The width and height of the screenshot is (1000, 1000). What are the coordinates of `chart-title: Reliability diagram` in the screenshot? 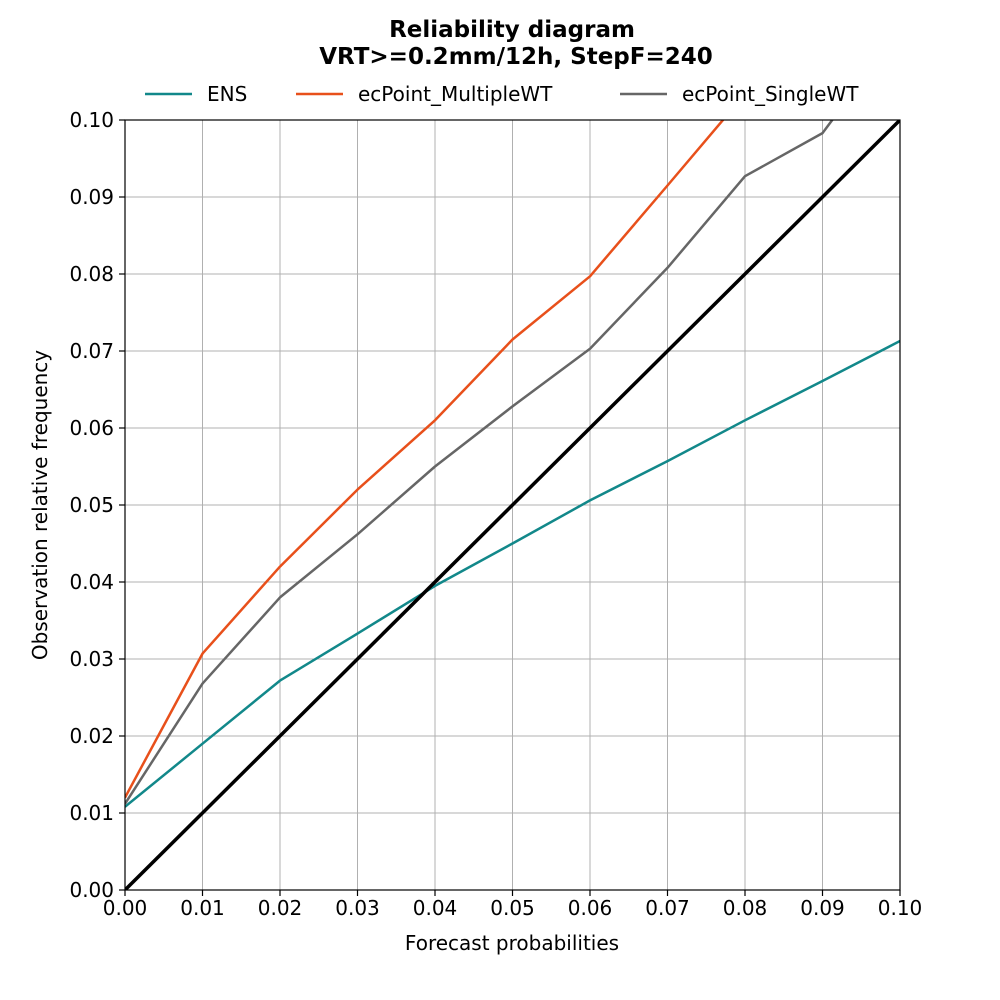 It's located at (512, 30).